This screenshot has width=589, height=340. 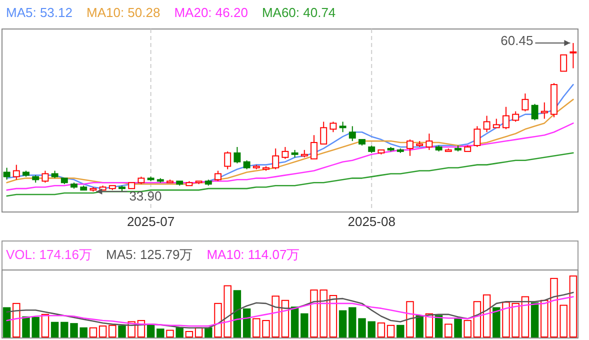 What do you see at coordinates (372, 221) in the screenshot?
I see `x-tick-label: 2025-08` at bounding box center [372, 221].